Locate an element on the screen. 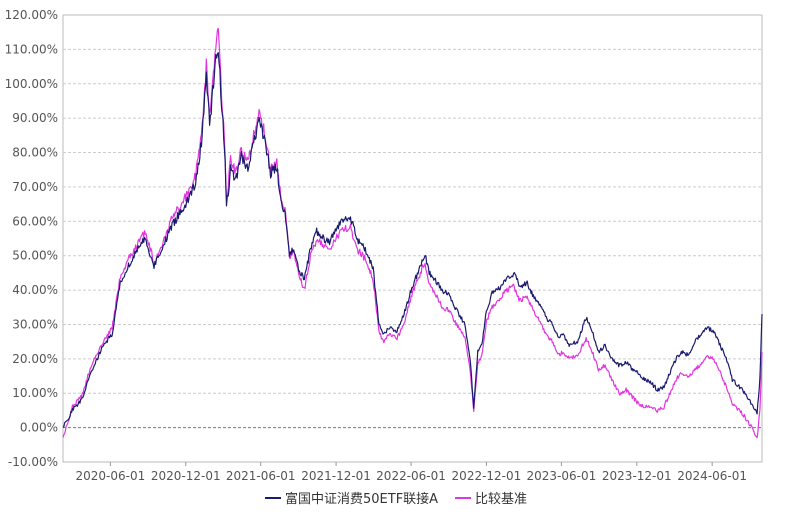  y-tick-label: 70.00% is located at coordinates (35, 187).